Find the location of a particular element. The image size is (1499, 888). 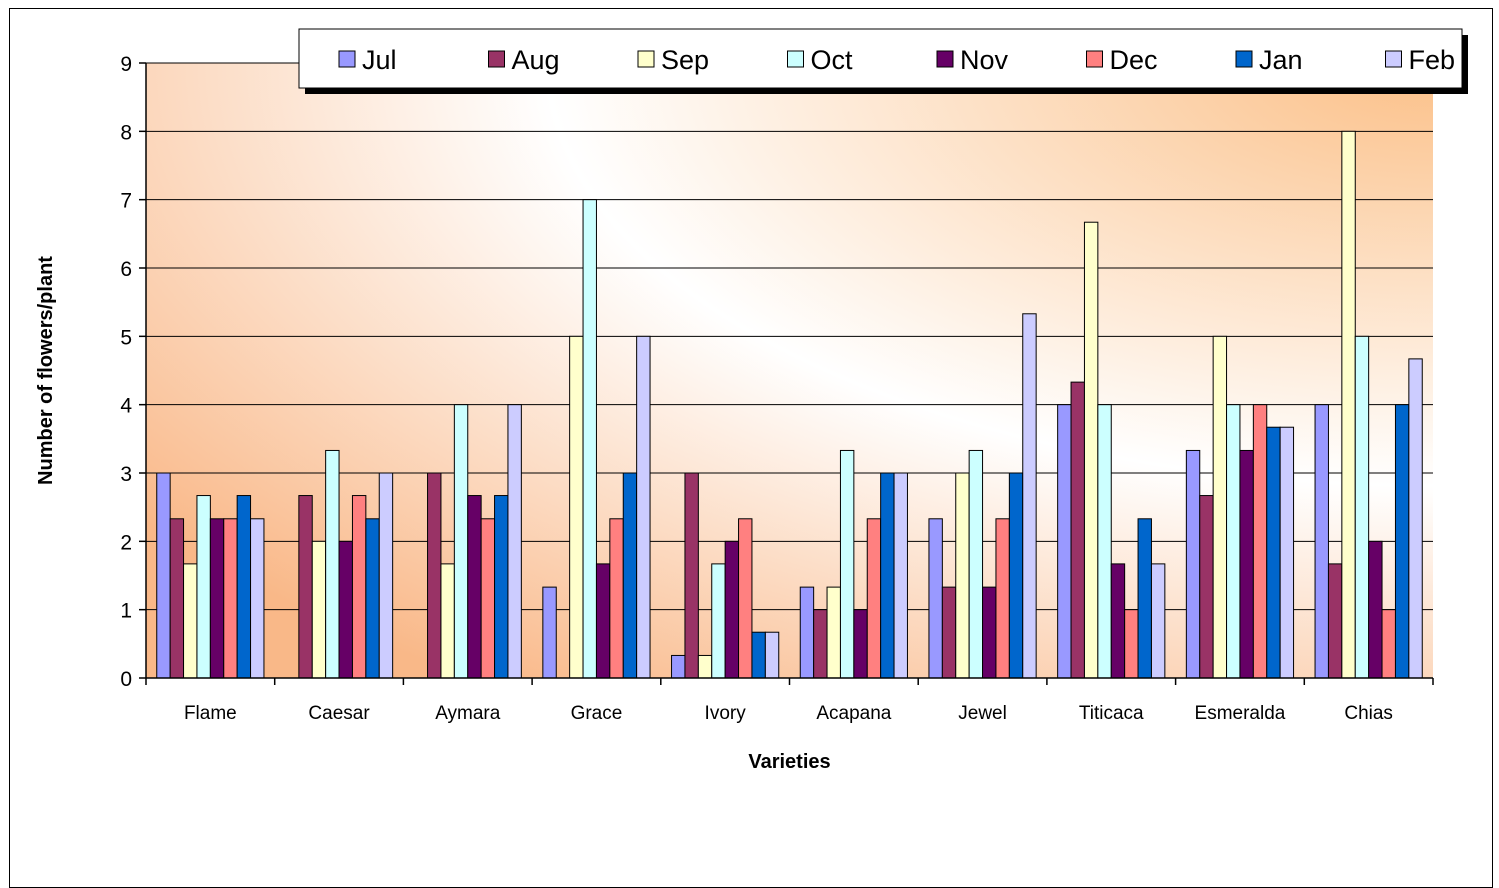

bar-esmeralda-jan is located at coordinates (1273, 552).